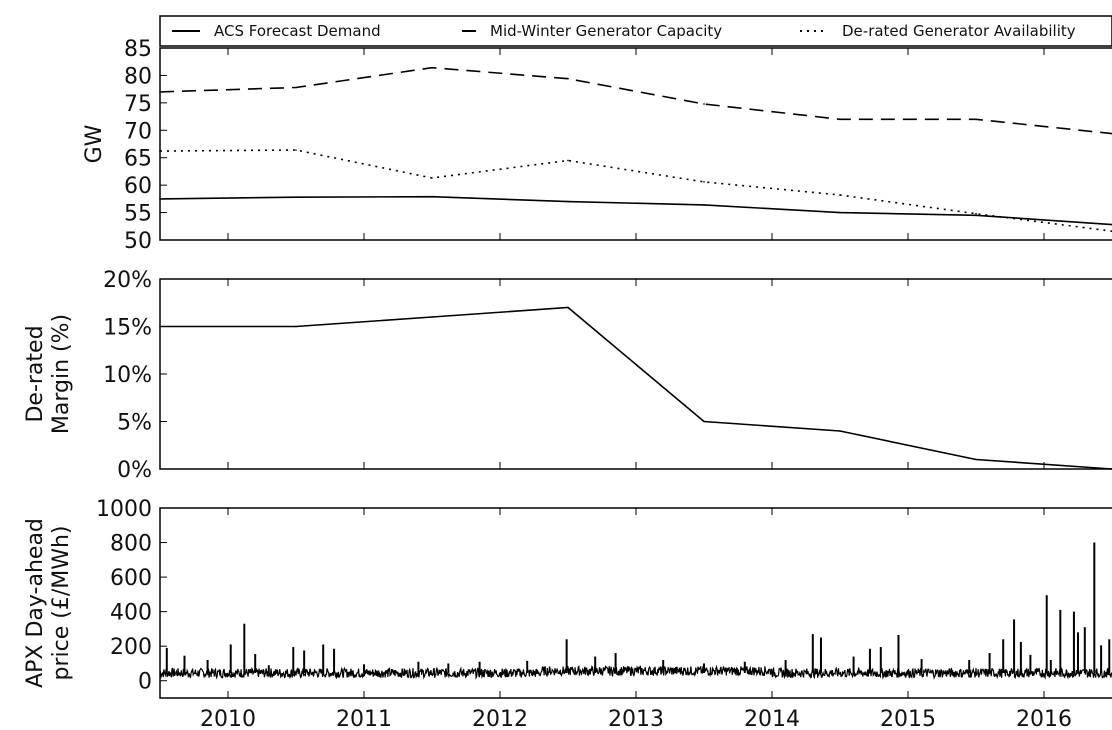 The image size is (1112, 730). Describe the element at coordinates (138, 49) in the screenshot. I see `y-tick-label: 85` at that location.